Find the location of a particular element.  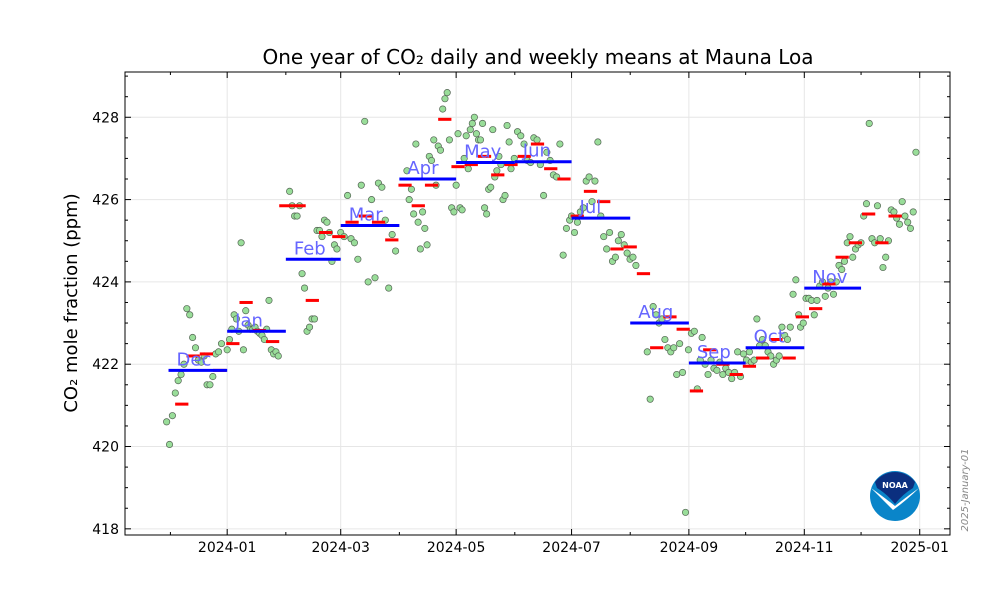

y-tick-label: 426 is located at coordinates (105, 201).